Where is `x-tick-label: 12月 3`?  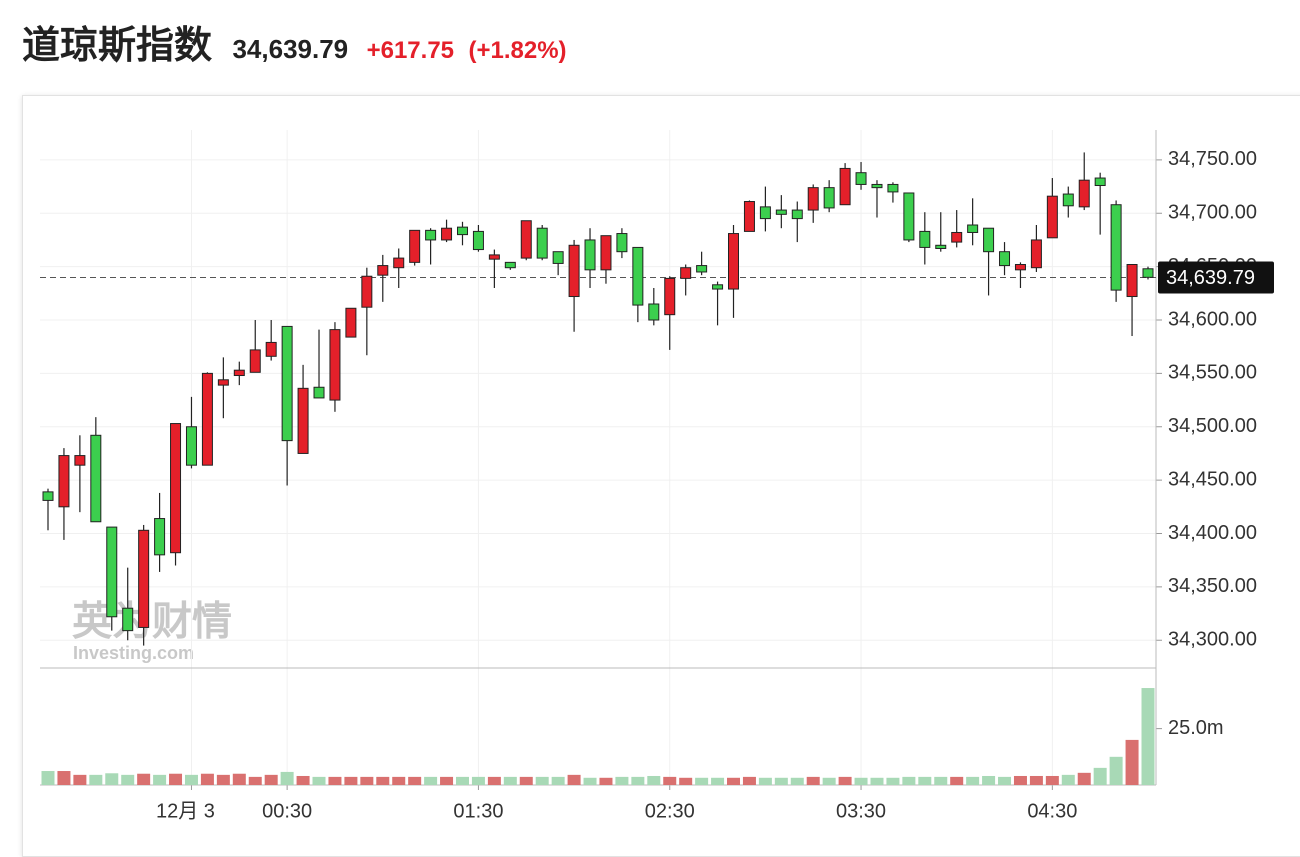
x-tick-label: 12月 3 is located at coordinates (185, 811).